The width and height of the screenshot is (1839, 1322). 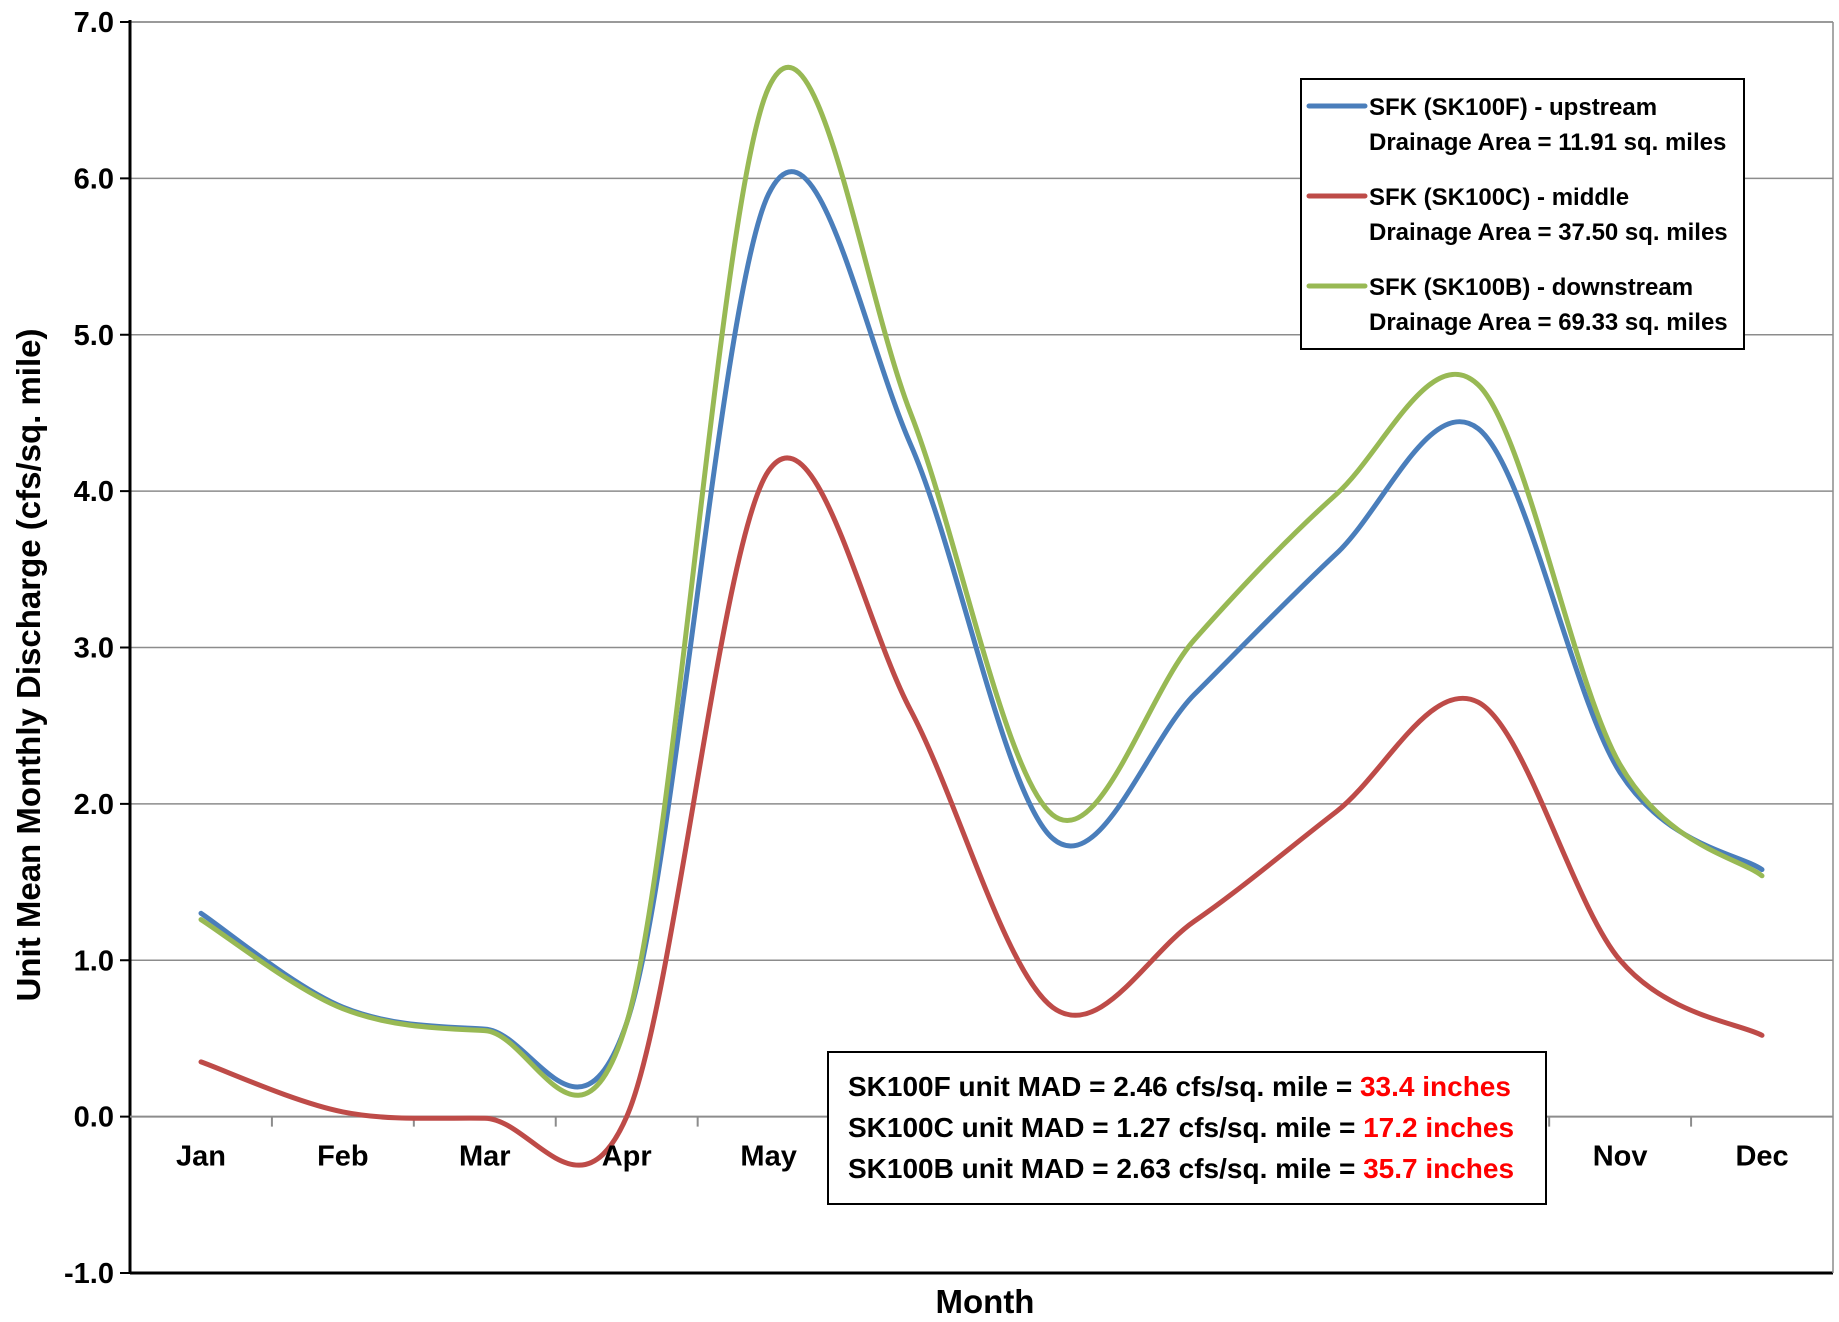 I want to click on y-tick-label-1: 0.0, so click(x=94, y=1118).